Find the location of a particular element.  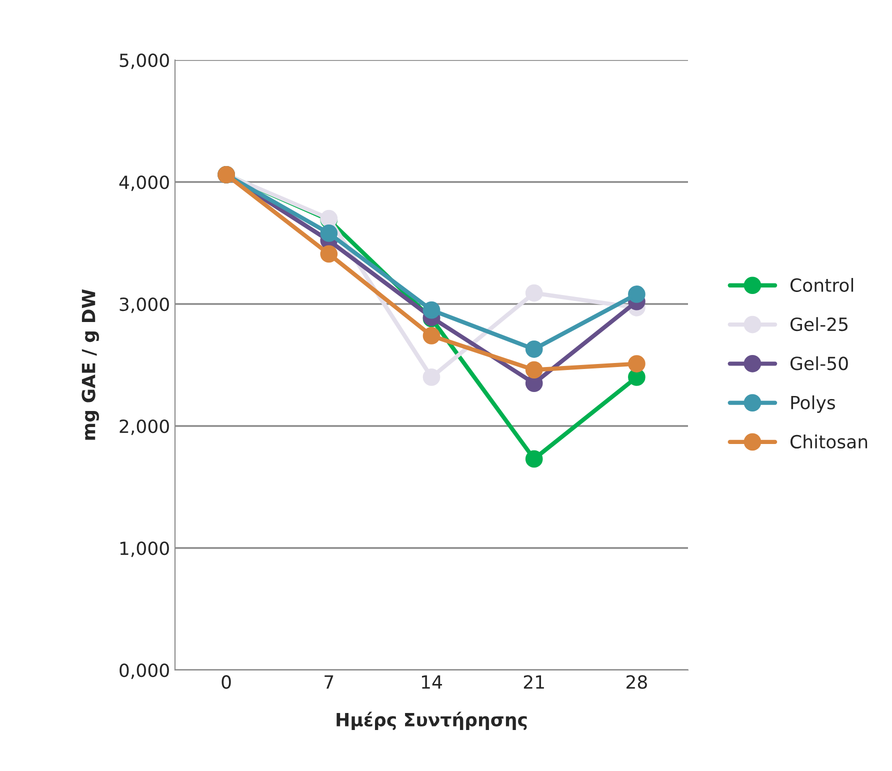

y-tick-label: 4,000 is located at coordinates (144, 183).